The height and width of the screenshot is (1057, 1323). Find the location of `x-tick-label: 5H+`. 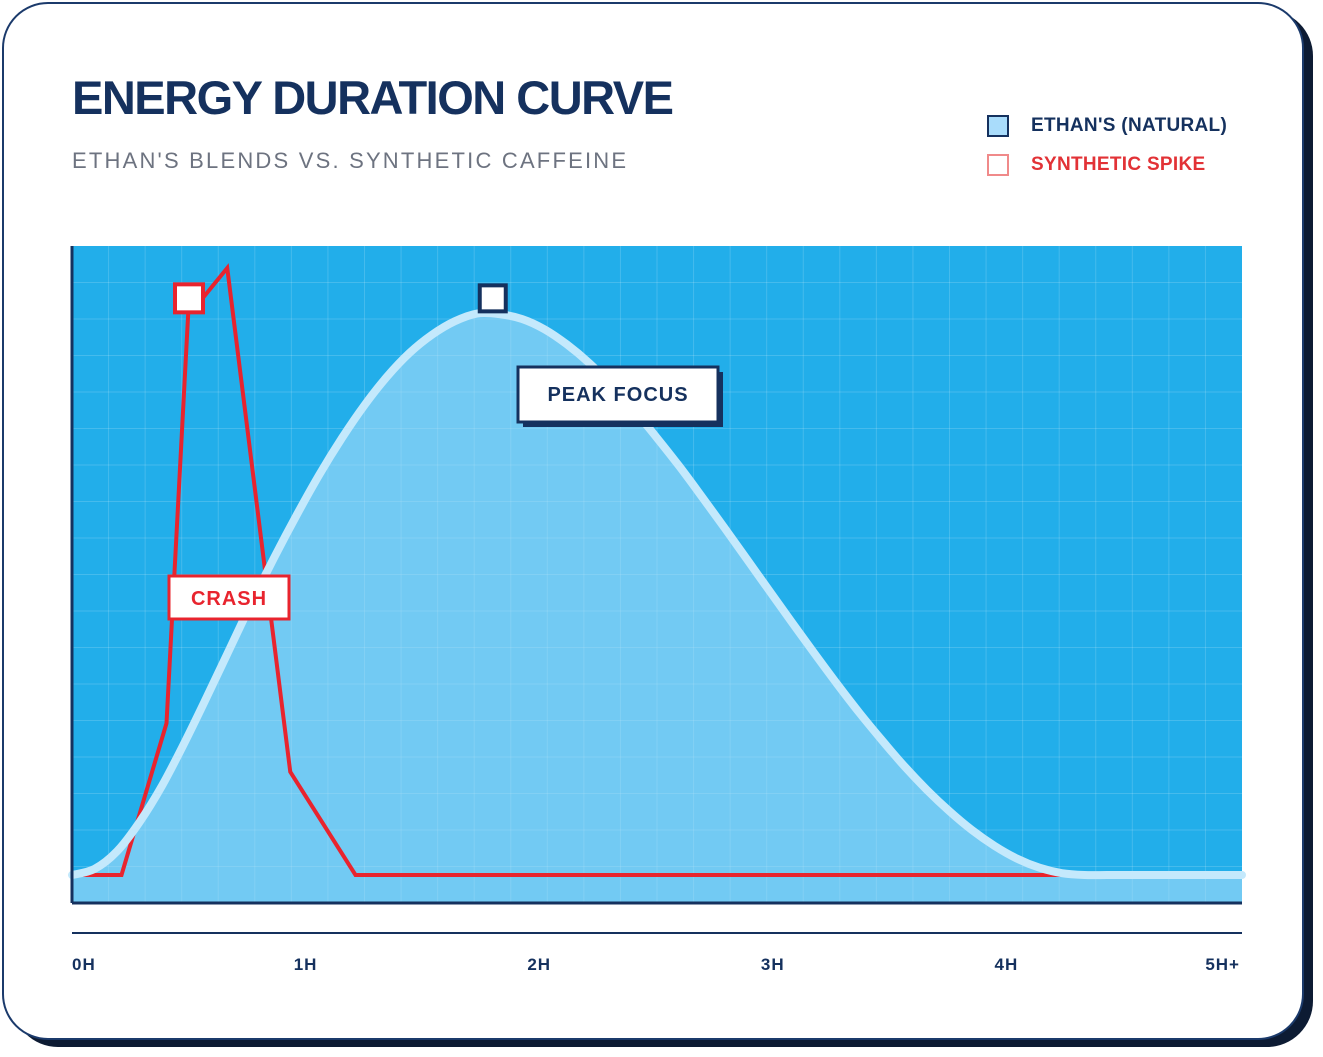

x-tick-label: 5H+ is located at coordinates (1222, 964).